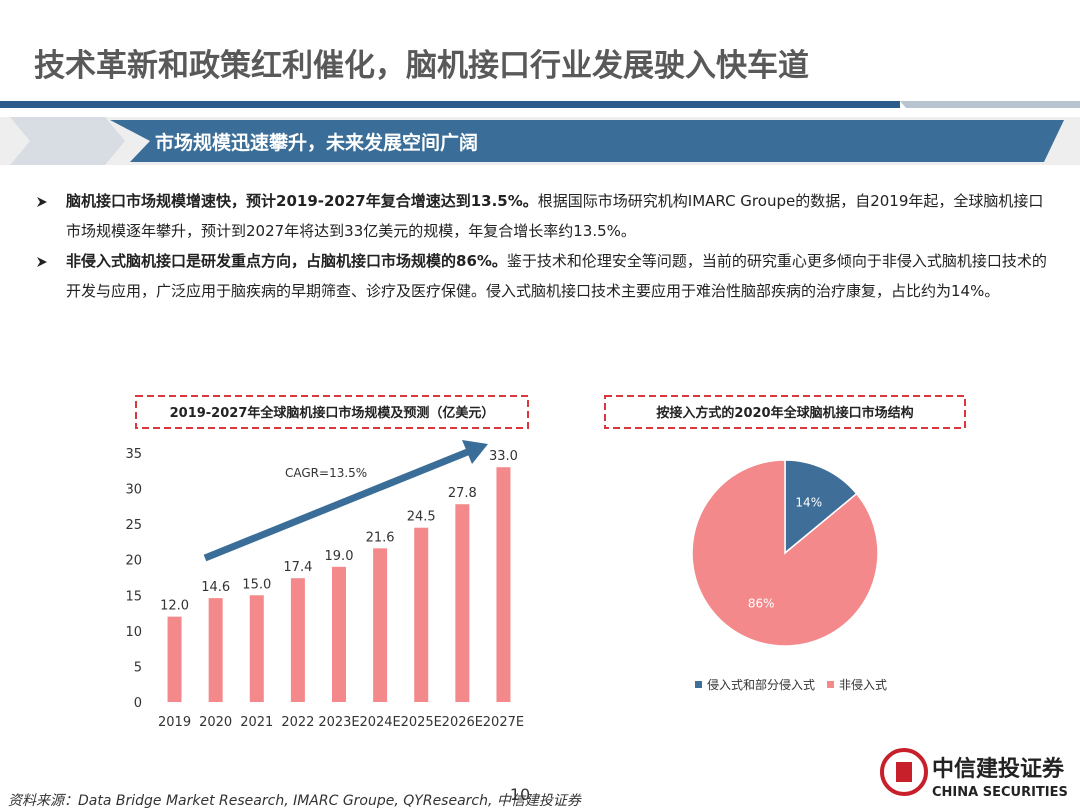 Image resolution: width=1080 pixels, height=810 pixels. Describe the element at coordinates (462, 493) in the screenshot. I see `value-label: 27.8` at that location.